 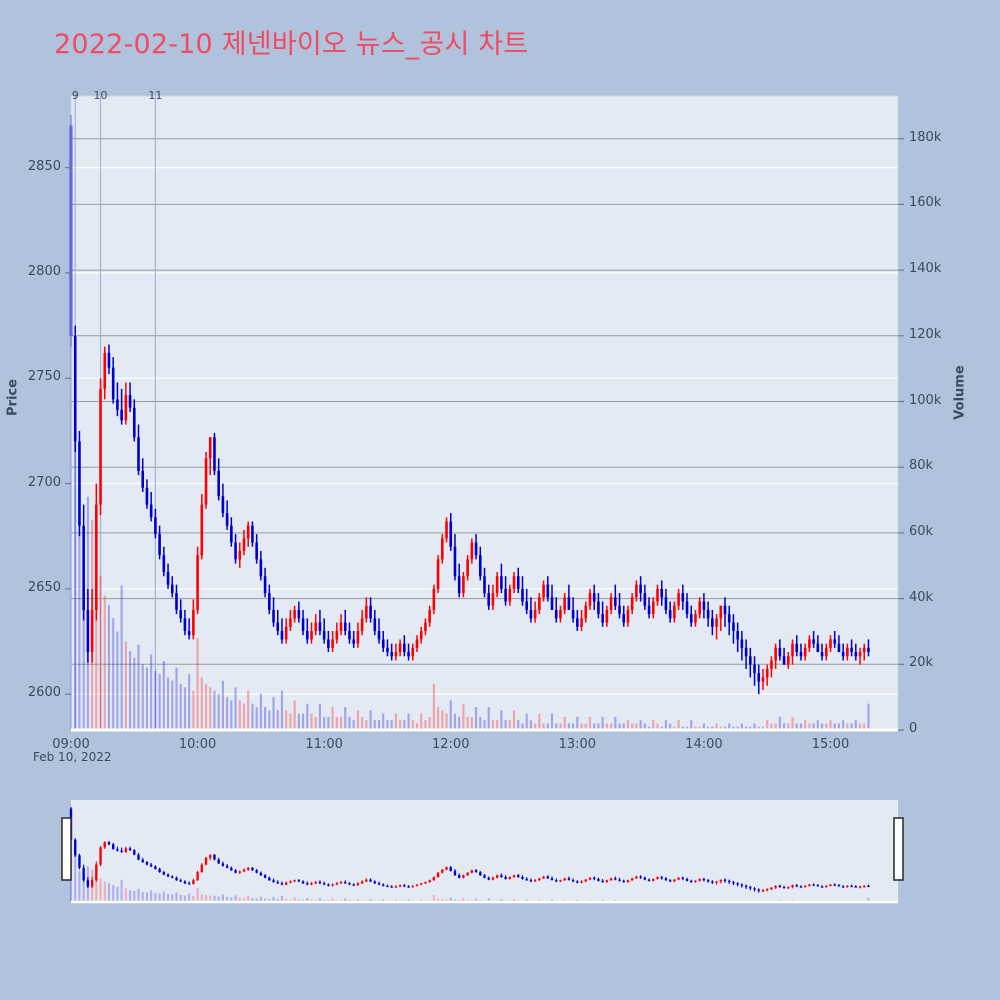 I want to click on range-handle-right, so click(x=898, y=849).